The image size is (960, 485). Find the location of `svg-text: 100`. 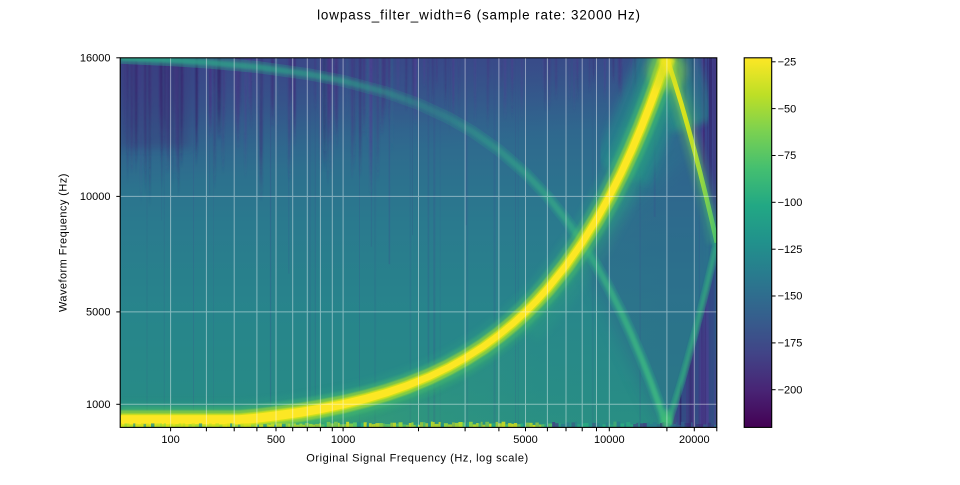

svg-text: 100 is located at coordinates (170, 440).